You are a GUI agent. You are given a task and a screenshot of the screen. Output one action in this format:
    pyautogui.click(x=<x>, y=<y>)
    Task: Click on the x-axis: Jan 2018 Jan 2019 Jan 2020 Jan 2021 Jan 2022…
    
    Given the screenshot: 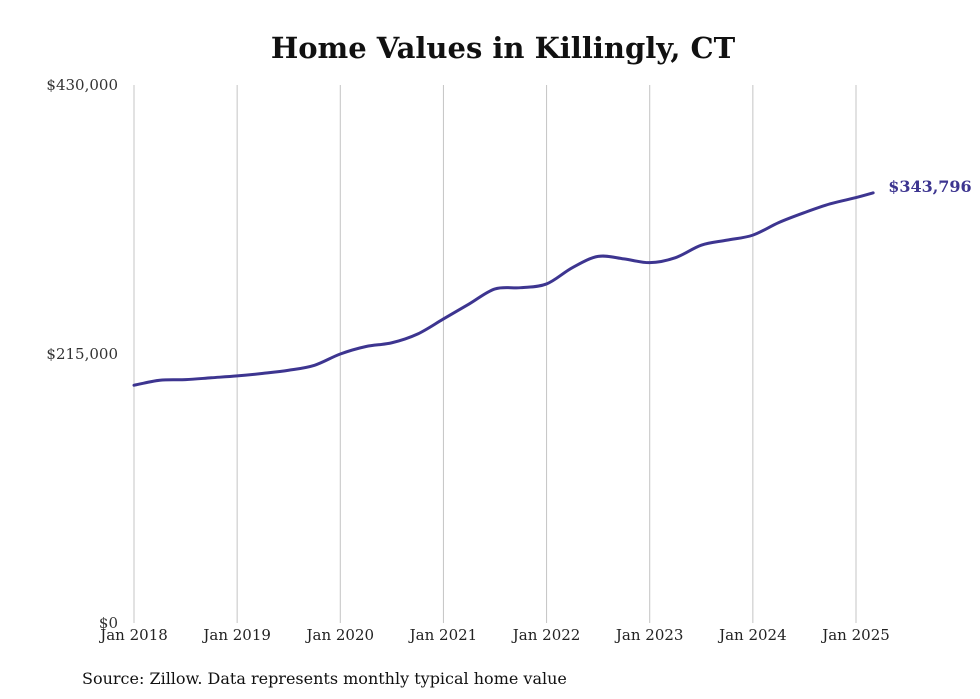 What is the action you would take?
    pyautogui.click(x=494, y=635)
    